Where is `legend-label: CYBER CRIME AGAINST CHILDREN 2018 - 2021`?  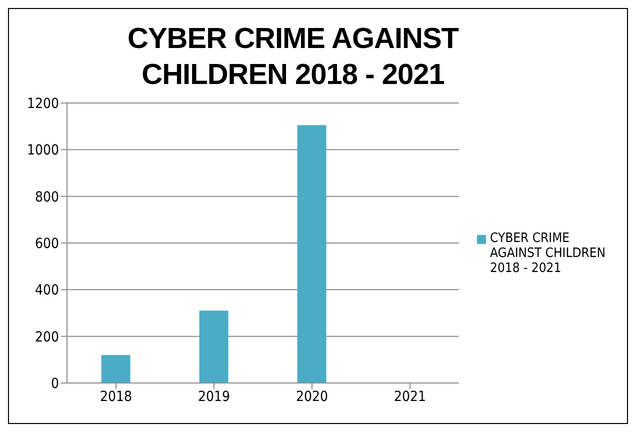 legend-label: CYBER CRIME AGAINST CHILDREN 2018 - 2021 is located at coordinates (548, 253).